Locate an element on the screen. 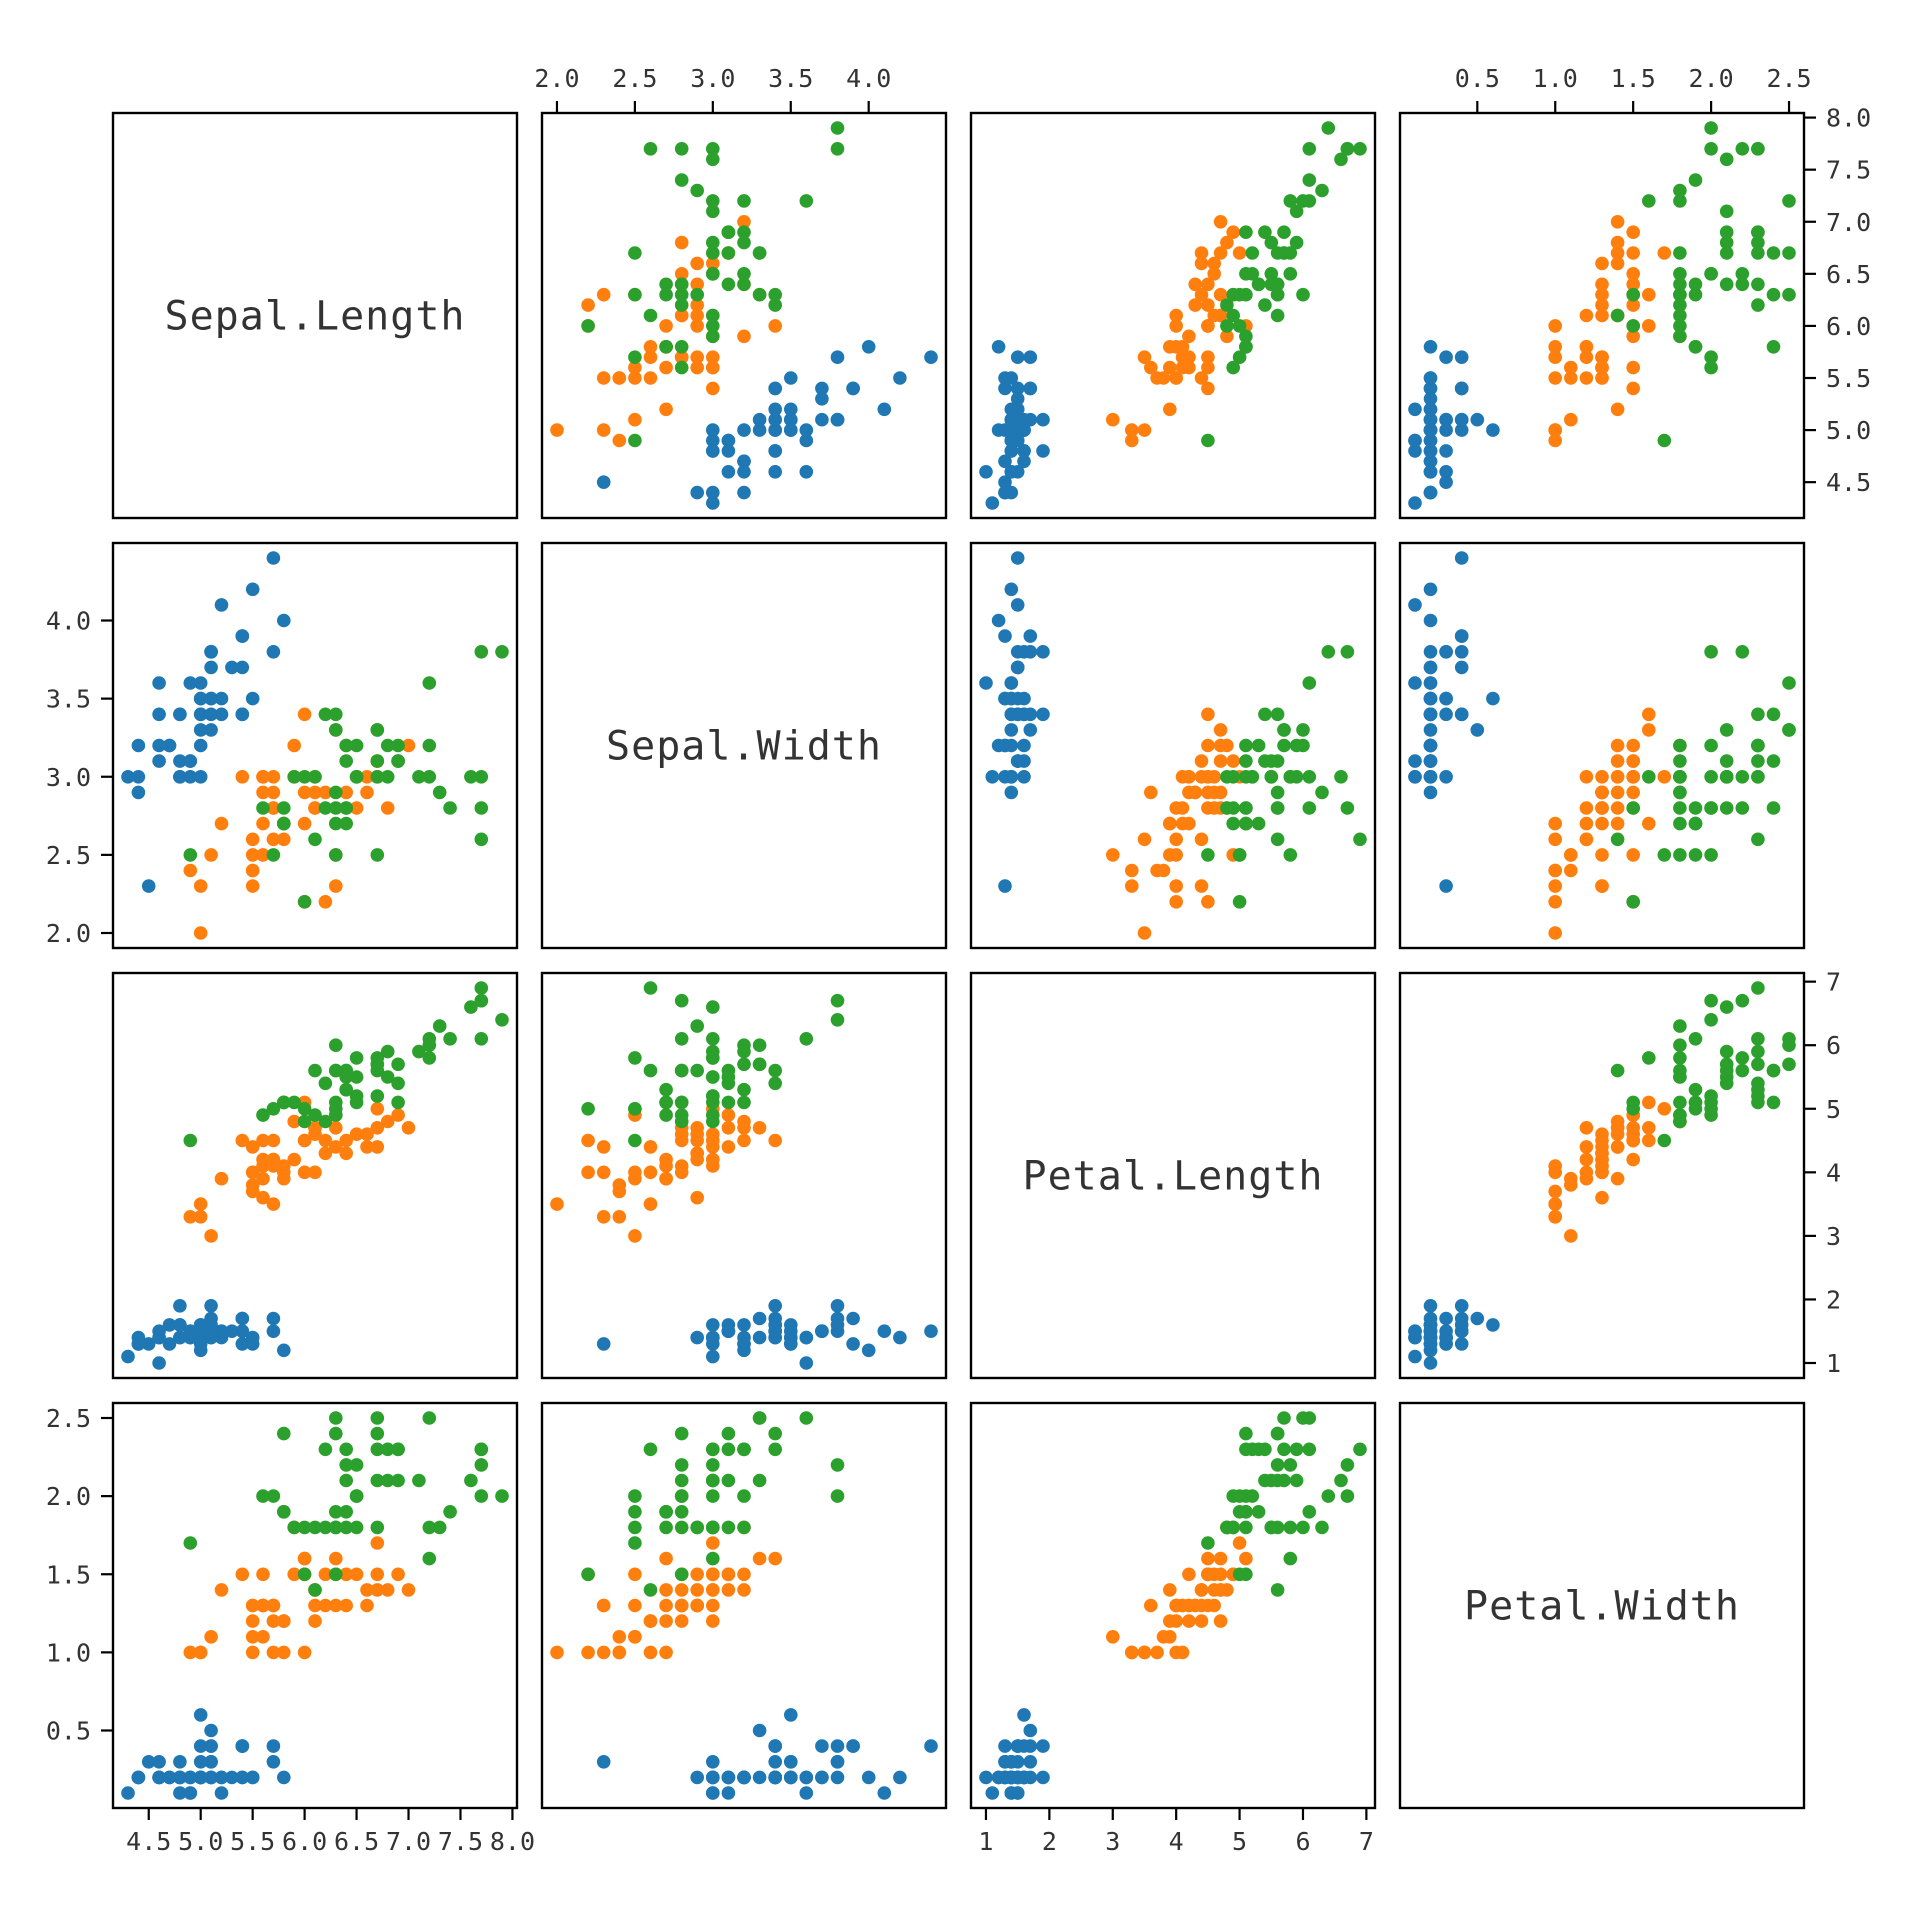 This screenshot has height=1920, width=1920. left-axis-sepal-width: 2.0 2.5 3.0 3.5 4.0 is located at coordinates (79, 777).